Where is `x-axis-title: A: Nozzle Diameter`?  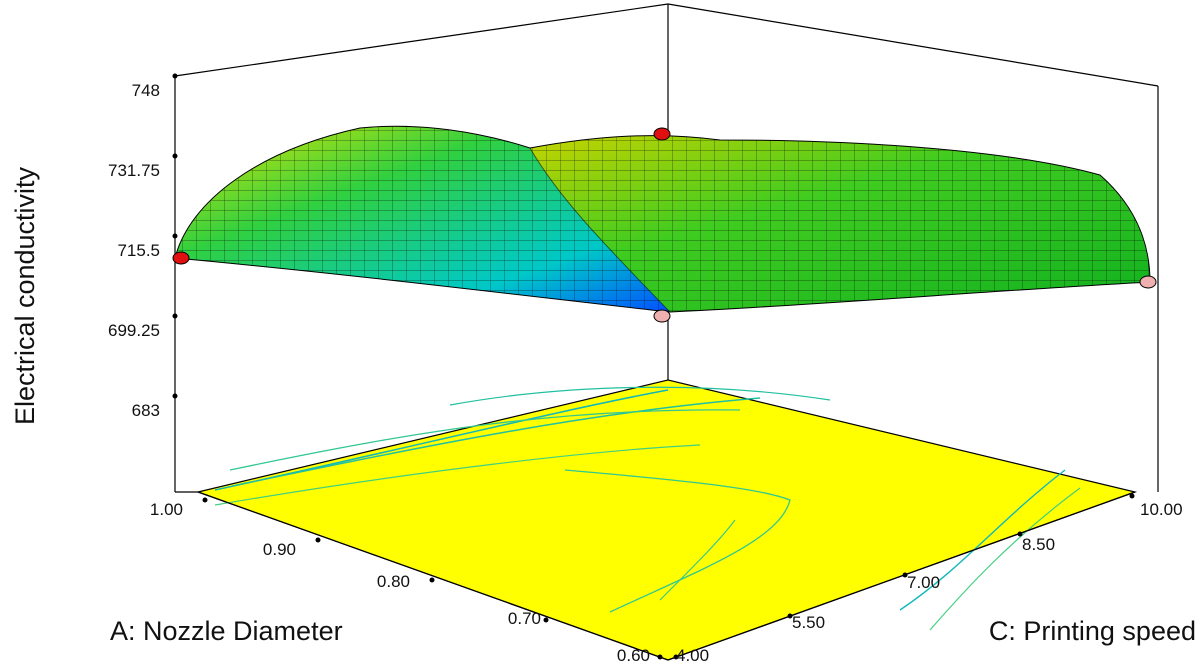 x-axis-title: A: Nozzle Diameter is located at coordinates (226, 631).